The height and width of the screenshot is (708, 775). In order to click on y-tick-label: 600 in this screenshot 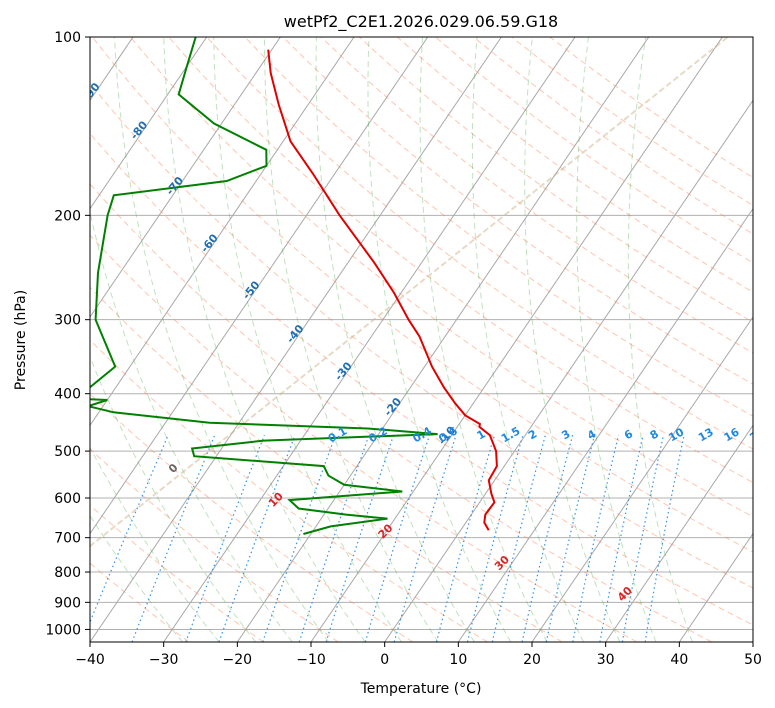, I will do `click(67, 499)`.